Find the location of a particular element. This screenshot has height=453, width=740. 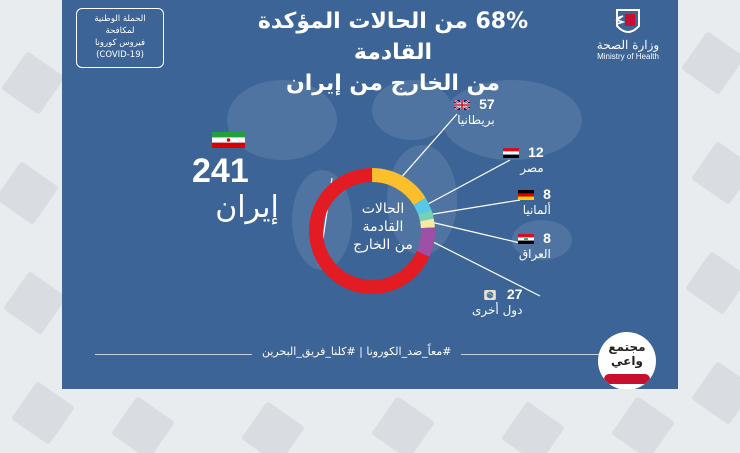

footer-hashtags: #معاً_ضد_الكورونا | #كلنا_فريق_البحرين is located at coordinates (357, 351).